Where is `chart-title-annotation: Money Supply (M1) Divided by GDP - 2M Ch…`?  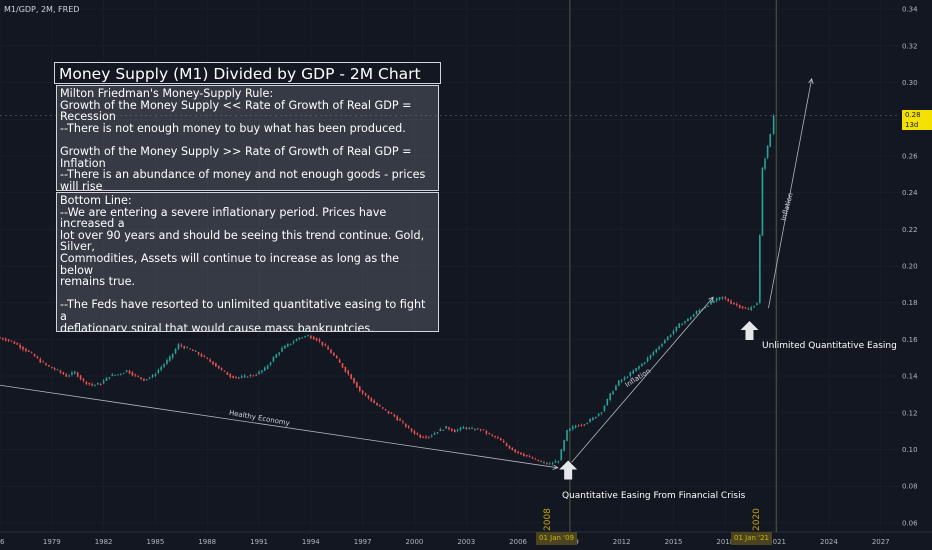 chart-title-annotation: Money Supply (M1) Divided by GDP - 2M Ch… is located at coordinates (247, 73).